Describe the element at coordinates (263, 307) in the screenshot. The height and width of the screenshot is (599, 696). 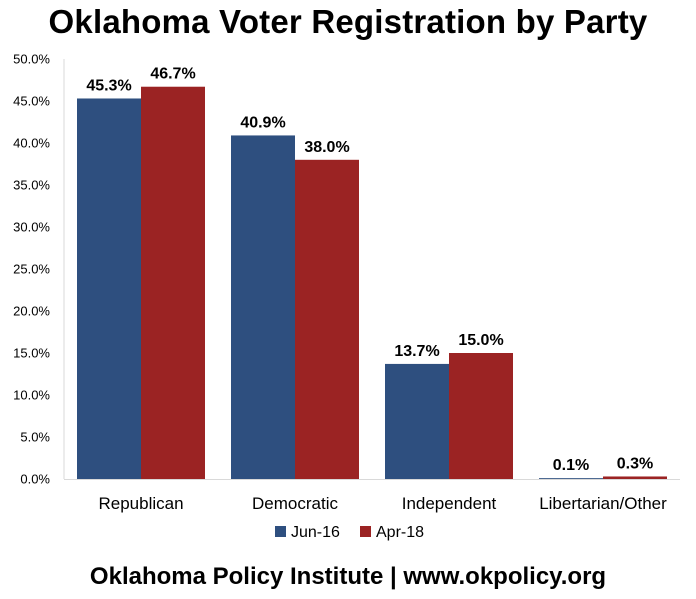
I see `bar-jun-16-democratic` at that location.